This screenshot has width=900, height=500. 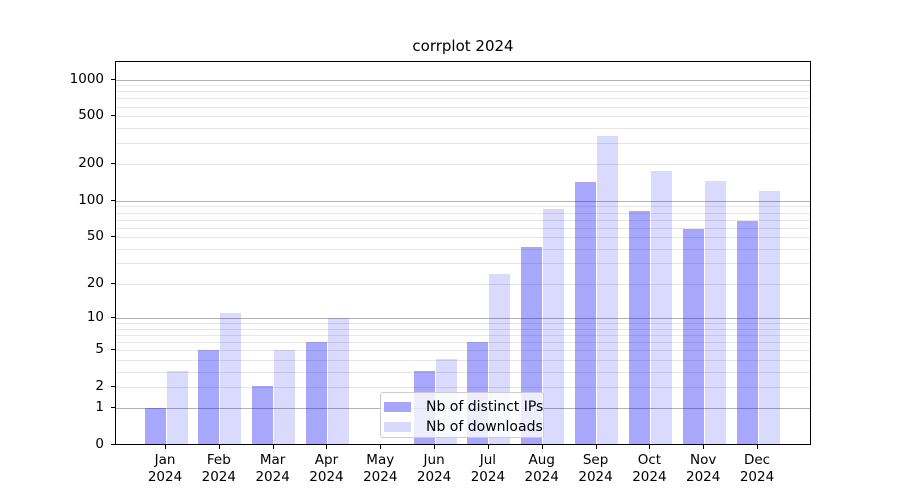 I want to click on x-tick-month: Feb, so click(x=218, y=460).